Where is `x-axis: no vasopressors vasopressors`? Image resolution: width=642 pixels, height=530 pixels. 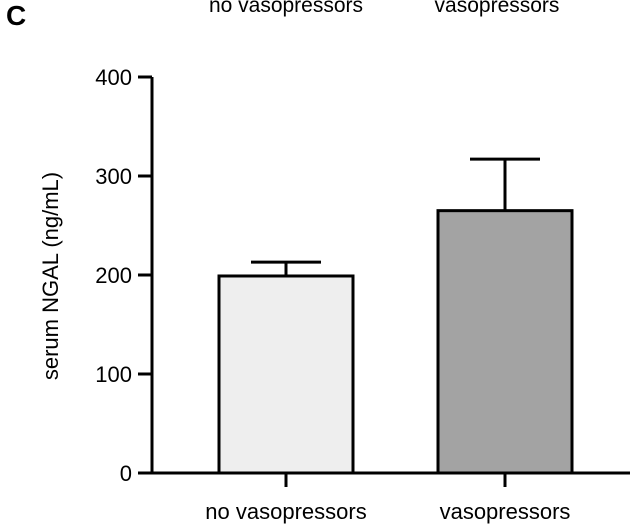
x-axis: no vasopressors vasopressors is located at coordinates (391, 497).